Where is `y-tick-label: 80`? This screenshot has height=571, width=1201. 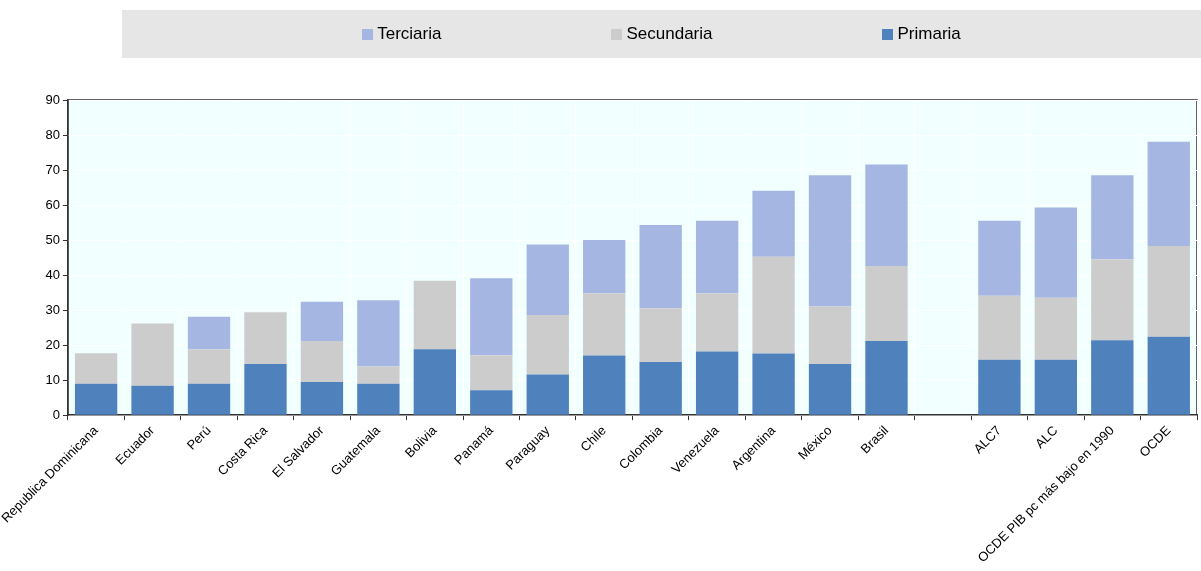 y-tick-label: 80 is located at coordinates (52, 134).